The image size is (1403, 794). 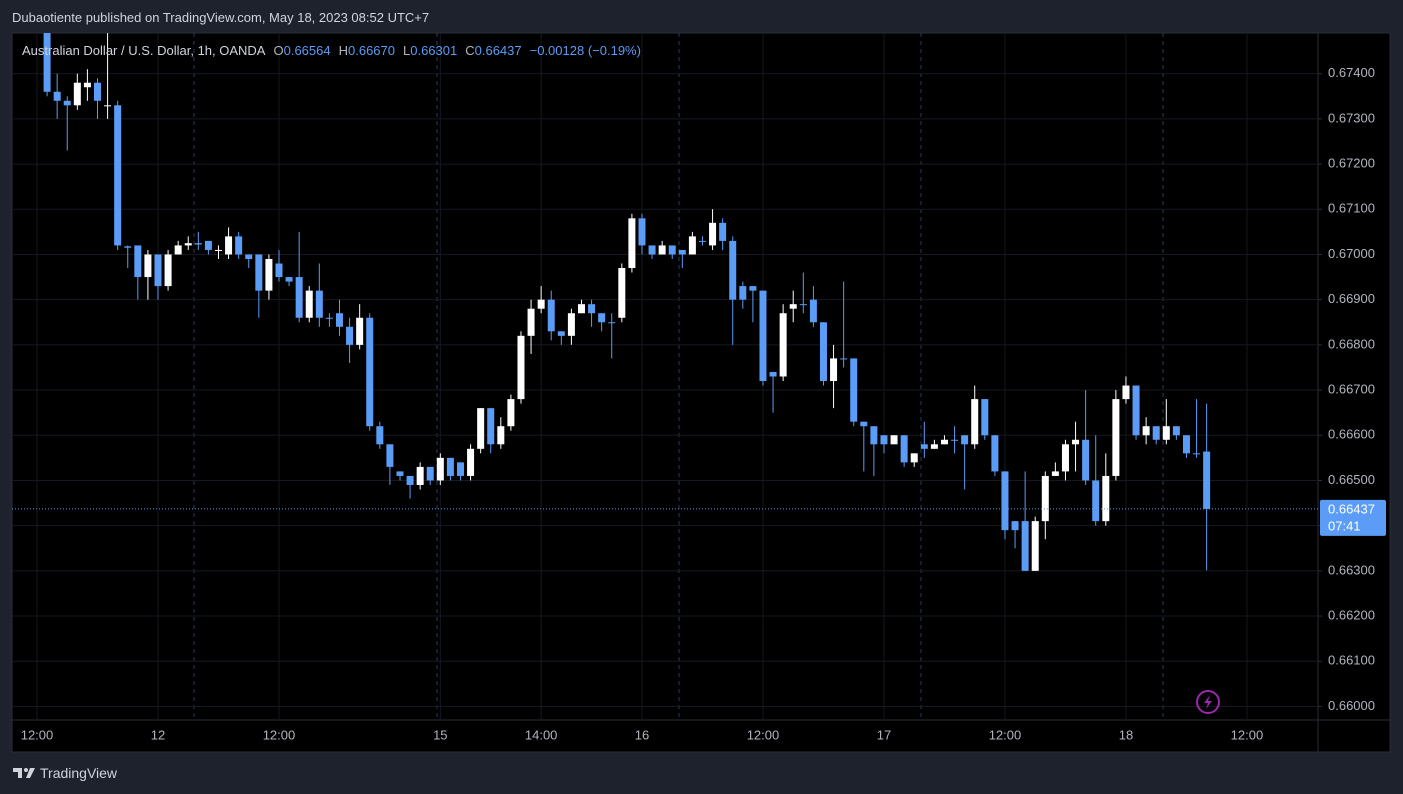 I want to click on ohlc-value: 0.66670, so click(x=371, y=50).